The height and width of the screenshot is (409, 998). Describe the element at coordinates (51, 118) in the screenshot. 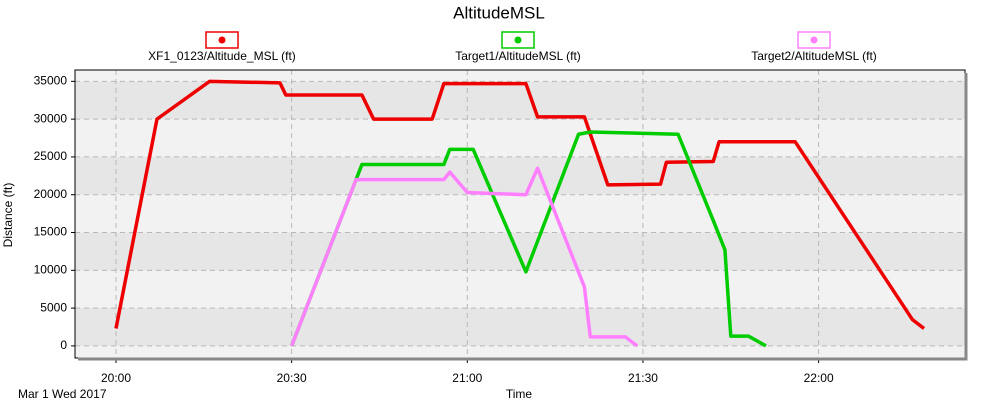

I see `y-tick-label: 30000` at that location.